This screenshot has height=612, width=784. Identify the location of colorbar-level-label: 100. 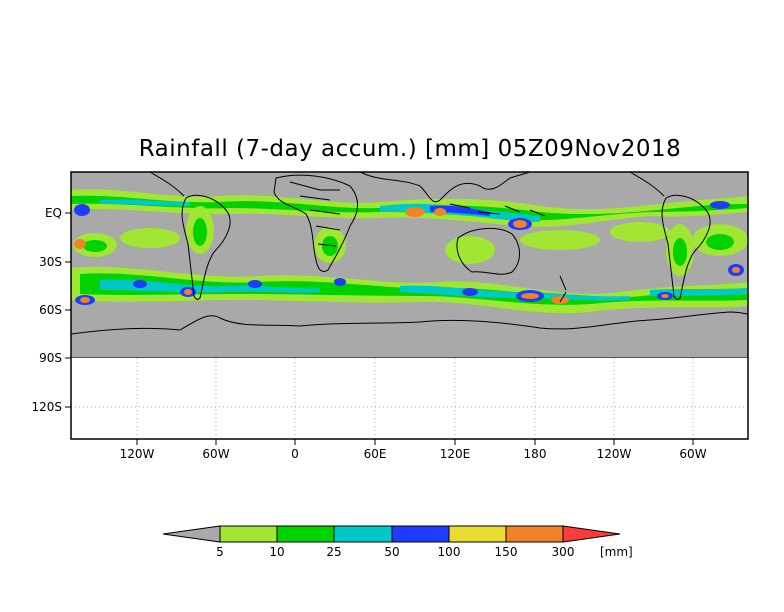
(449, 552).